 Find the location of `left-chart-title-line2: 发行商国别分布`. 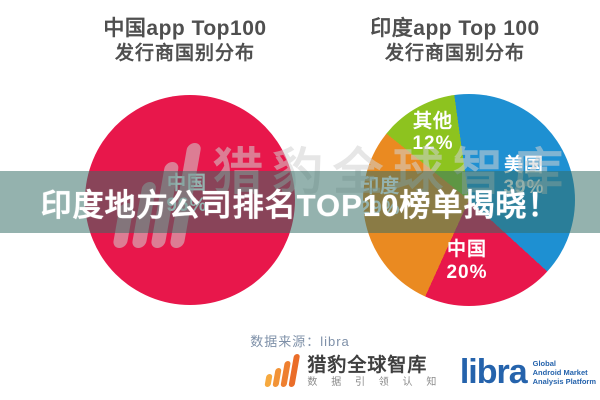

left-chart-title-line2: 发行商国别分布 is located at coordinates (184, 53).